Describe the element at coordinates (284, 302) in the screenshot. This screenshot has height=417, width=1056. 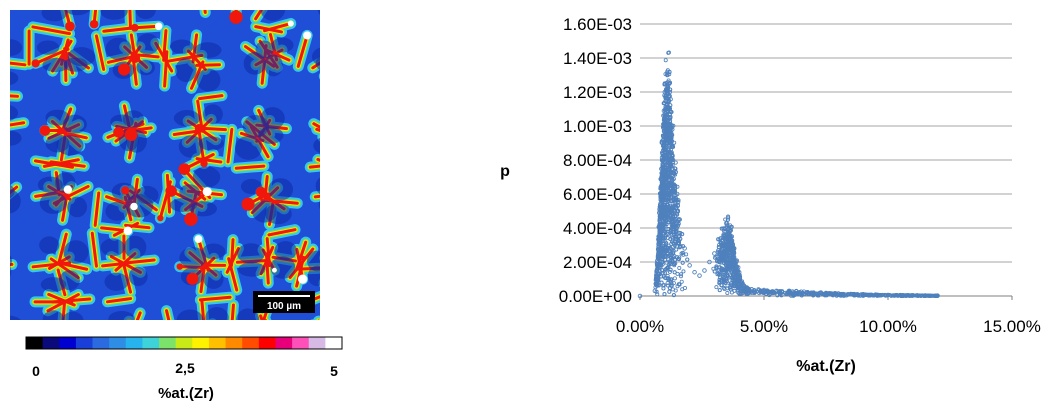
I see `scale-bar: 100 µm` at that location.